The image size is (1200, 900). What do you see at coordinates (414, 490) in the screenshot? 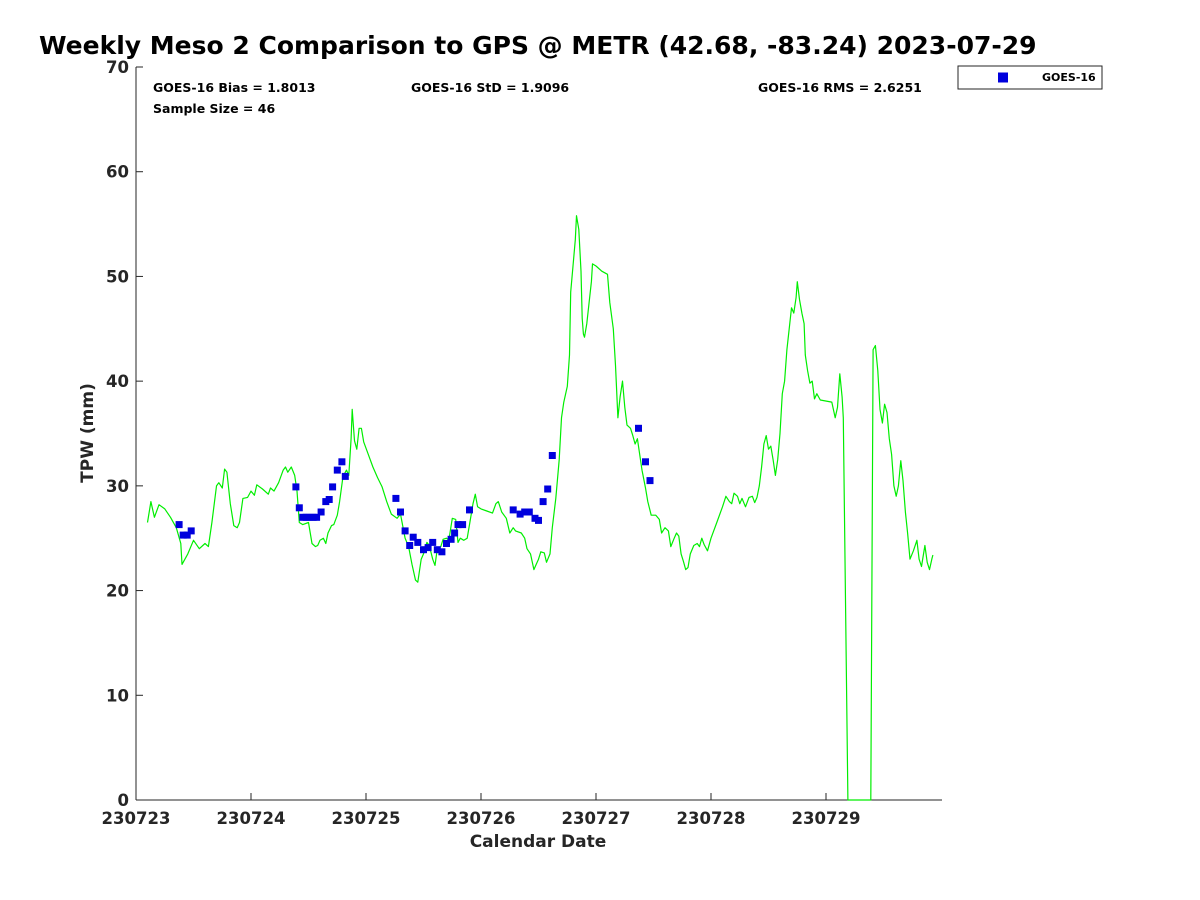
I see `goes16-series` at bounding box center [414, 490].